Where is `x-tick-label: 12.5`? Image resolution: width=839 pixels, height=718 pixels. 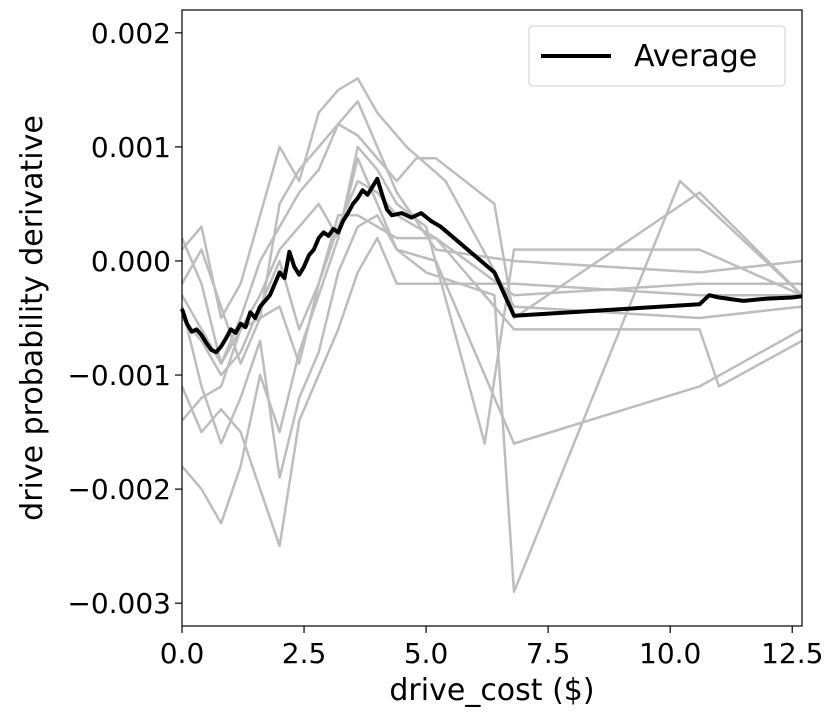
x-tick-label: 12.5 is located at coordinates (792, 653).